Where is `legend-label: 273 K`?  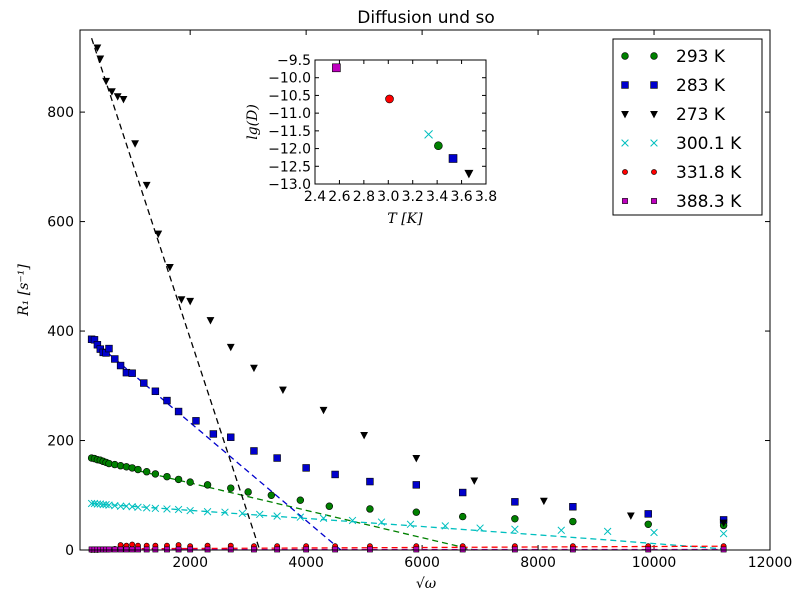
legend-label: 273 K is located at coordinates (701, 115).